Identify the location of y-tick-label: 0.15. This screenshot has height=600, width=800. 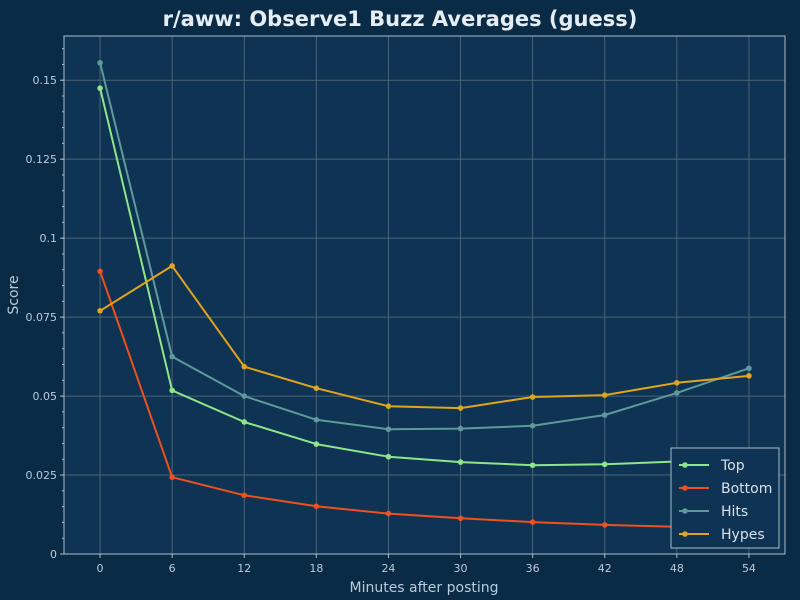
(45, 80).